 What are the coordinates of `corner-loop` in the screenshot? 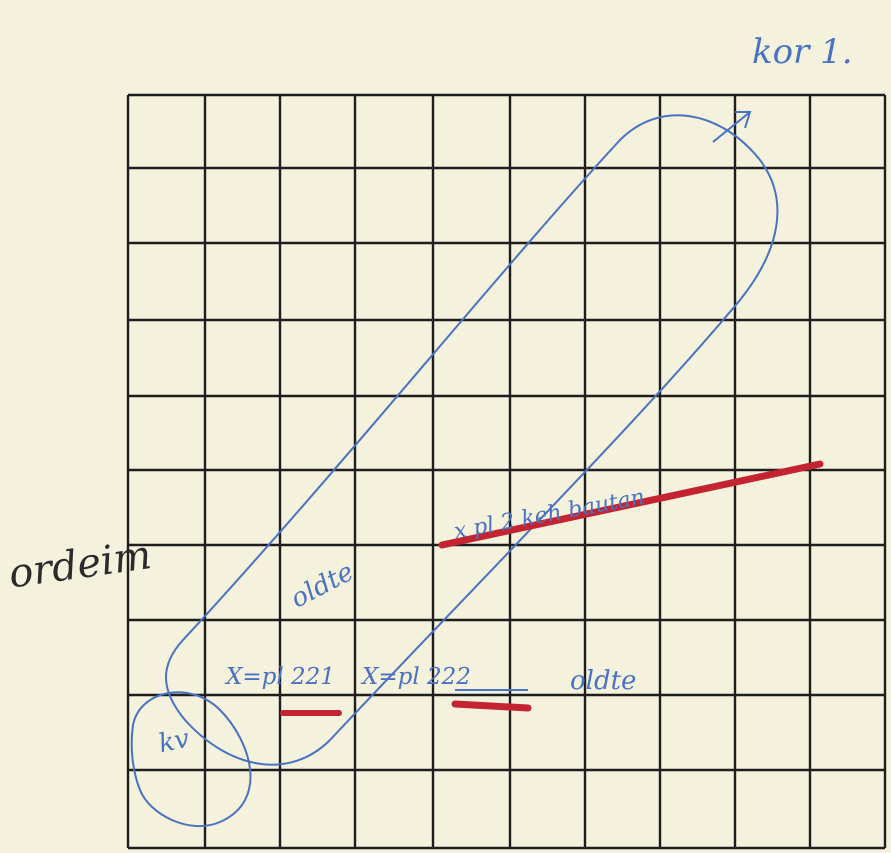 It's located at (191, 759).